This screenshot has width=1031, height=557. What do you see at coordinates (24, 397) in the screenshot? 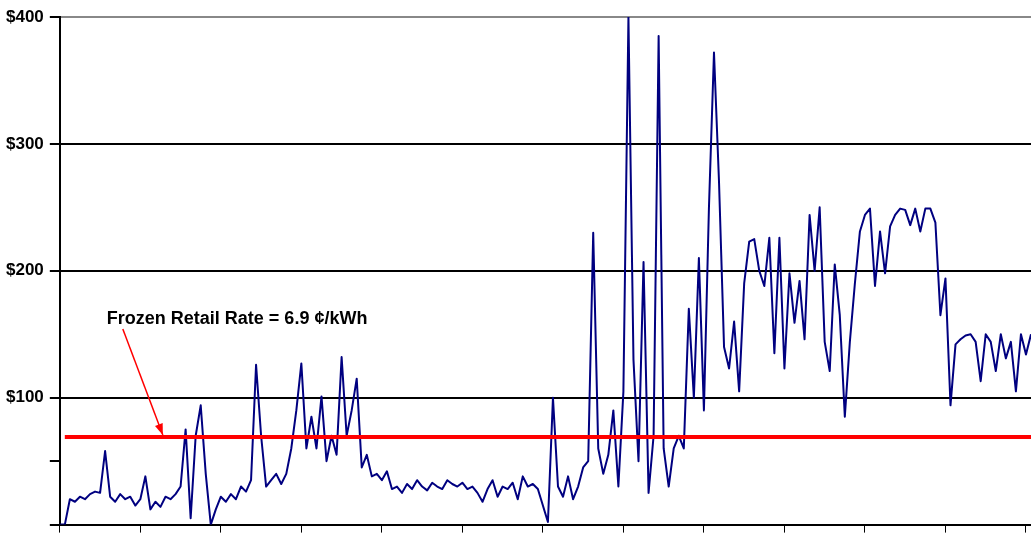
I see `y-tick-label: $100` at bounding box center [24, 397].